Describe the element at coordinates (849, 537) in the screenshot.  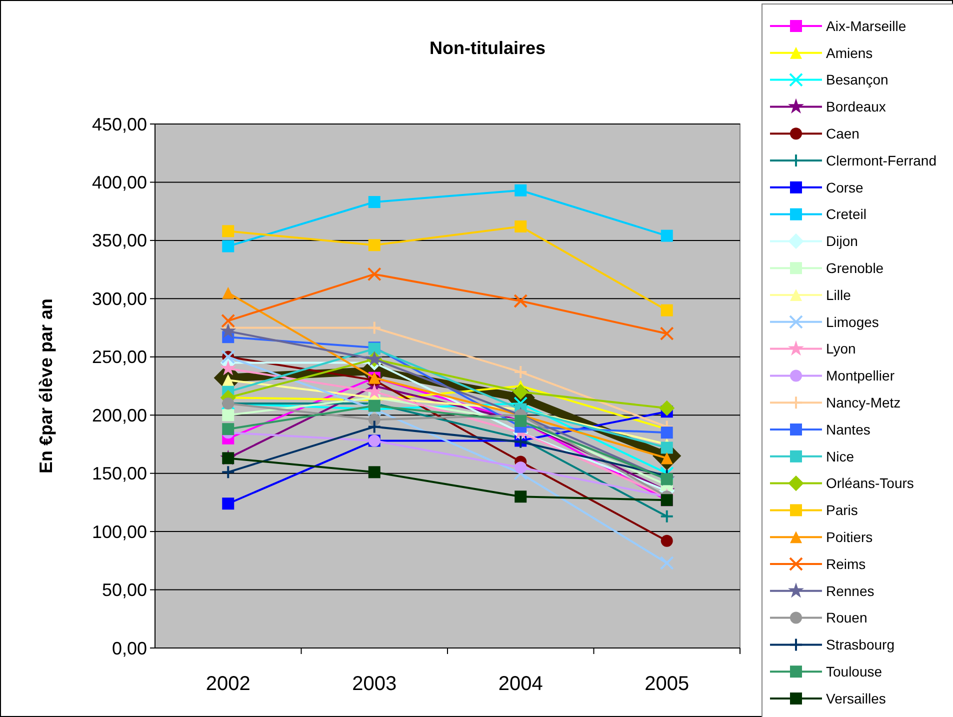
I see `legend-label: Poitiers` at that location.